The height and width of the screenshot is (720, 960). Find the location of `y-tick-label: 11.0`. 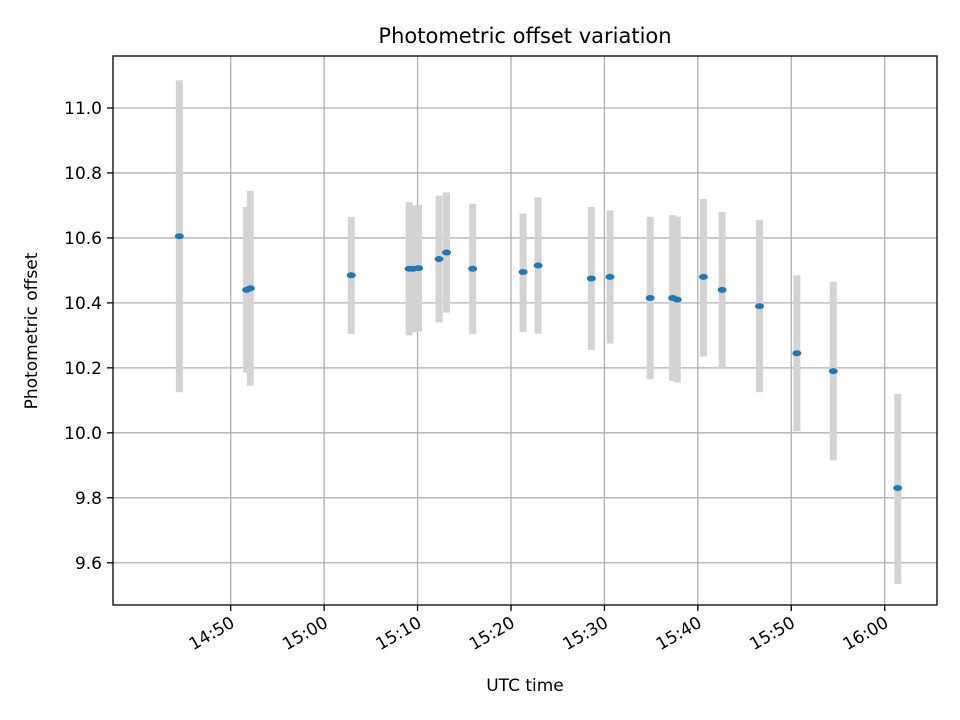

y-tick-label: 11.0 is located at coordinates (83, 109).